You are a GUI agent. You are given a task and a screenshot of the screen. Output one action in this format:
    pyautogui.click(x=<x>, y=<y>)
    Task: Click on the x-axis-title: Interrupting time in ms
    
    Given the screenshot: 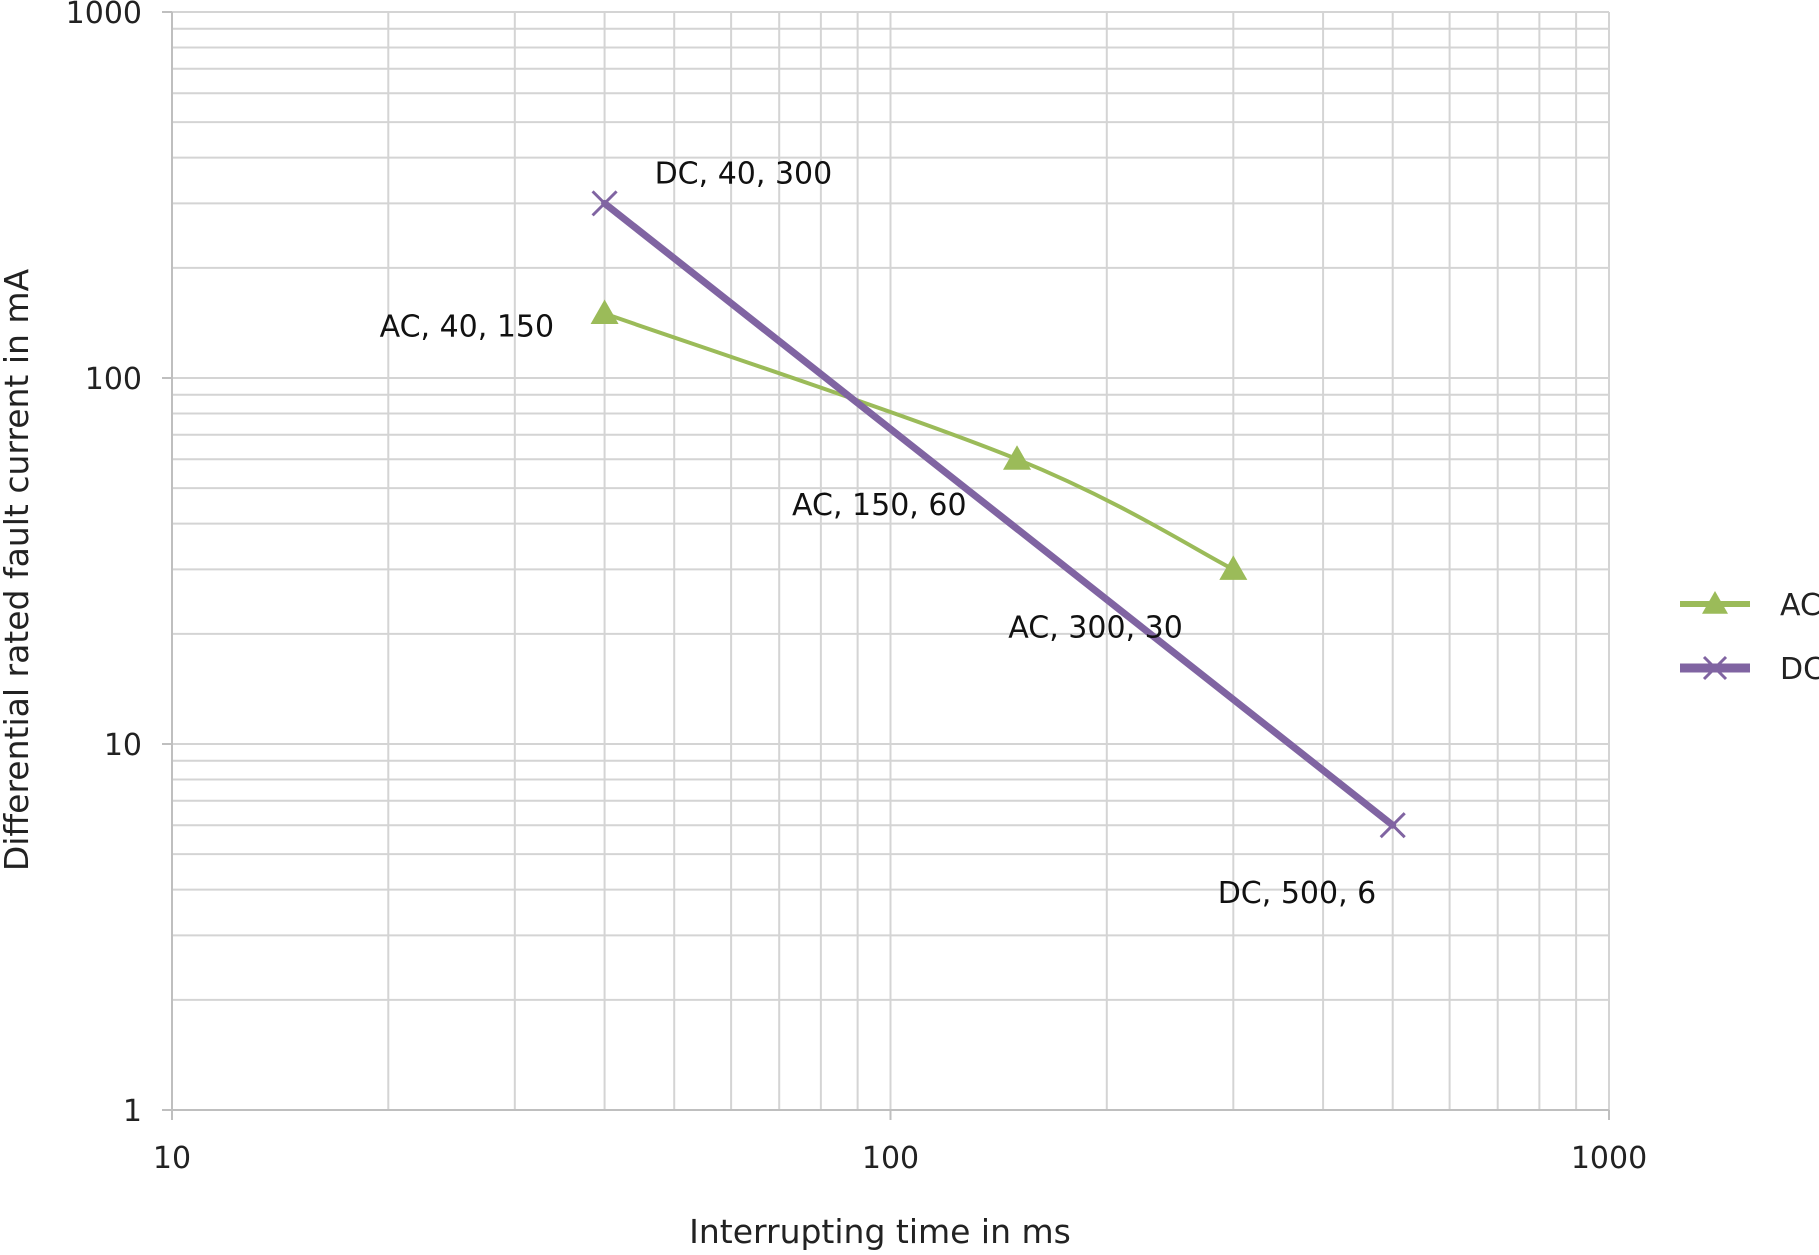 What is the action you would take?
    pyautogui.click(x=880, y=1231)
    